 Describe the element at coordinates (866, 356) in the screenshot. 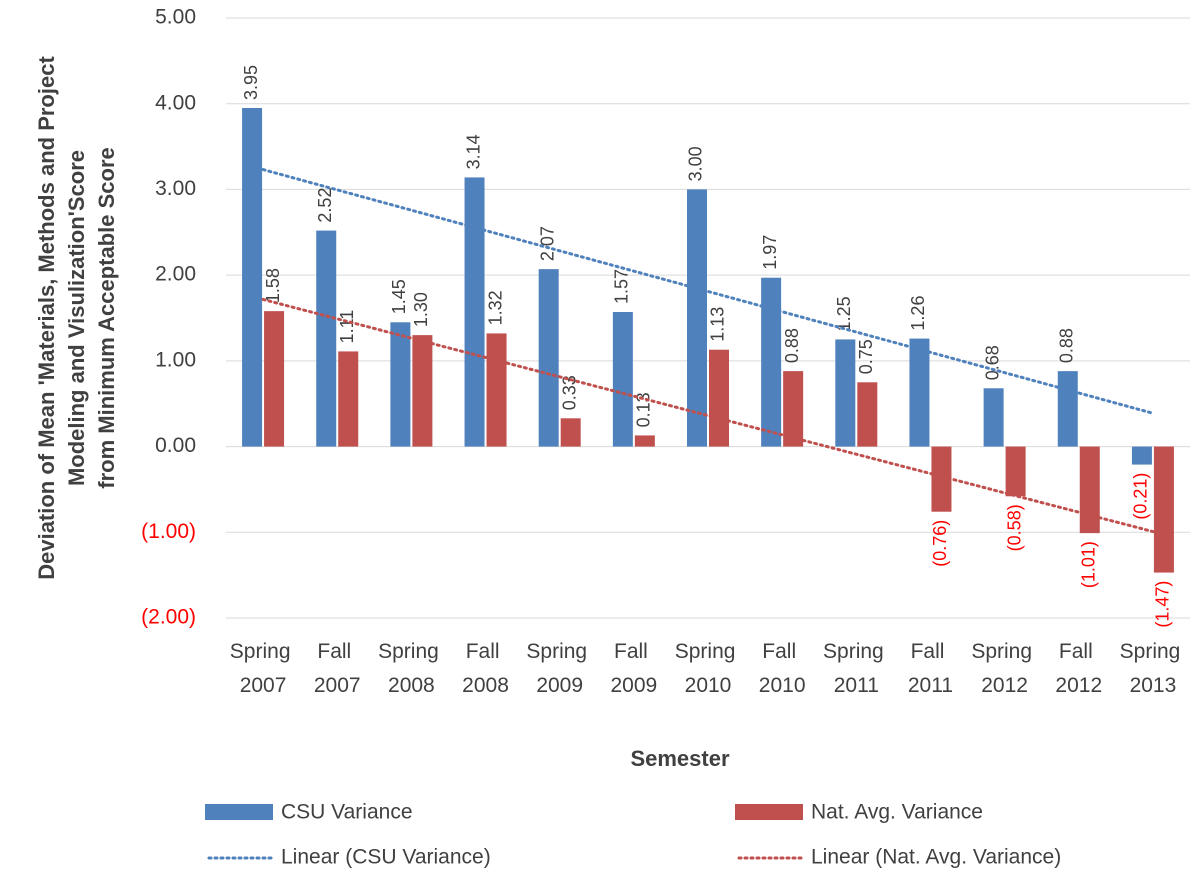

I see `value-label: 0.75` at that location.